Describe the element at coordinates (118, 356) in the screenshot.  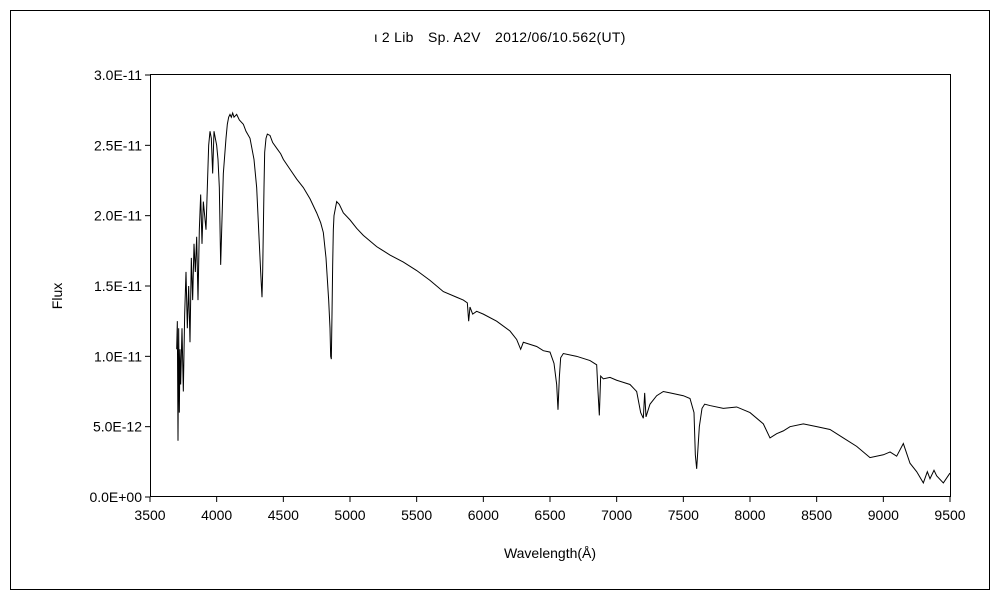
I see `y-tick-label: 1.0E-11` at that location.